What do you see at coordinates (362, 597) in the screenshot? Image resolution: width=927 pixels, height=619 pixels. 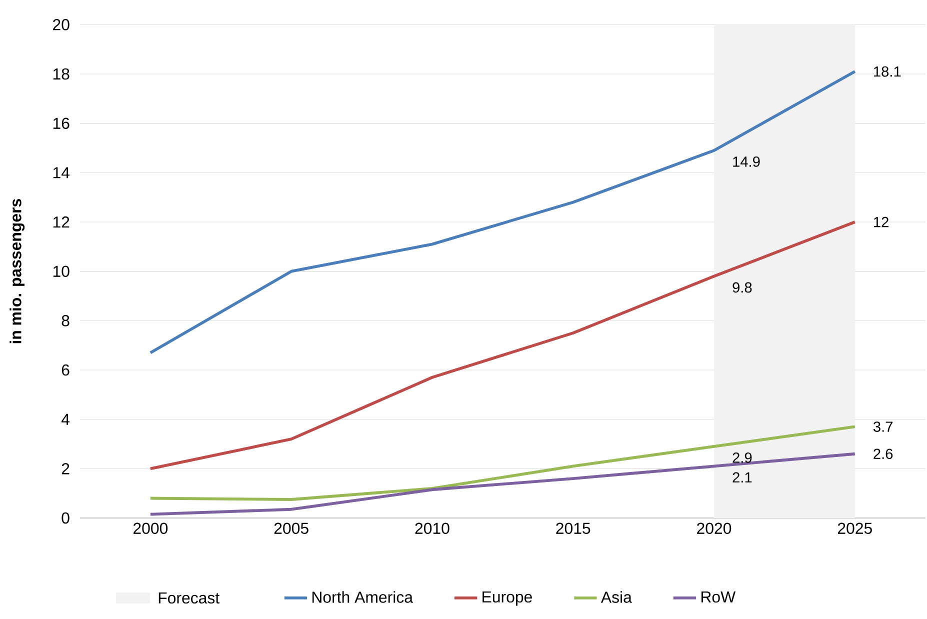 I see `legend-label: North America` at bounding box center [362, 597].